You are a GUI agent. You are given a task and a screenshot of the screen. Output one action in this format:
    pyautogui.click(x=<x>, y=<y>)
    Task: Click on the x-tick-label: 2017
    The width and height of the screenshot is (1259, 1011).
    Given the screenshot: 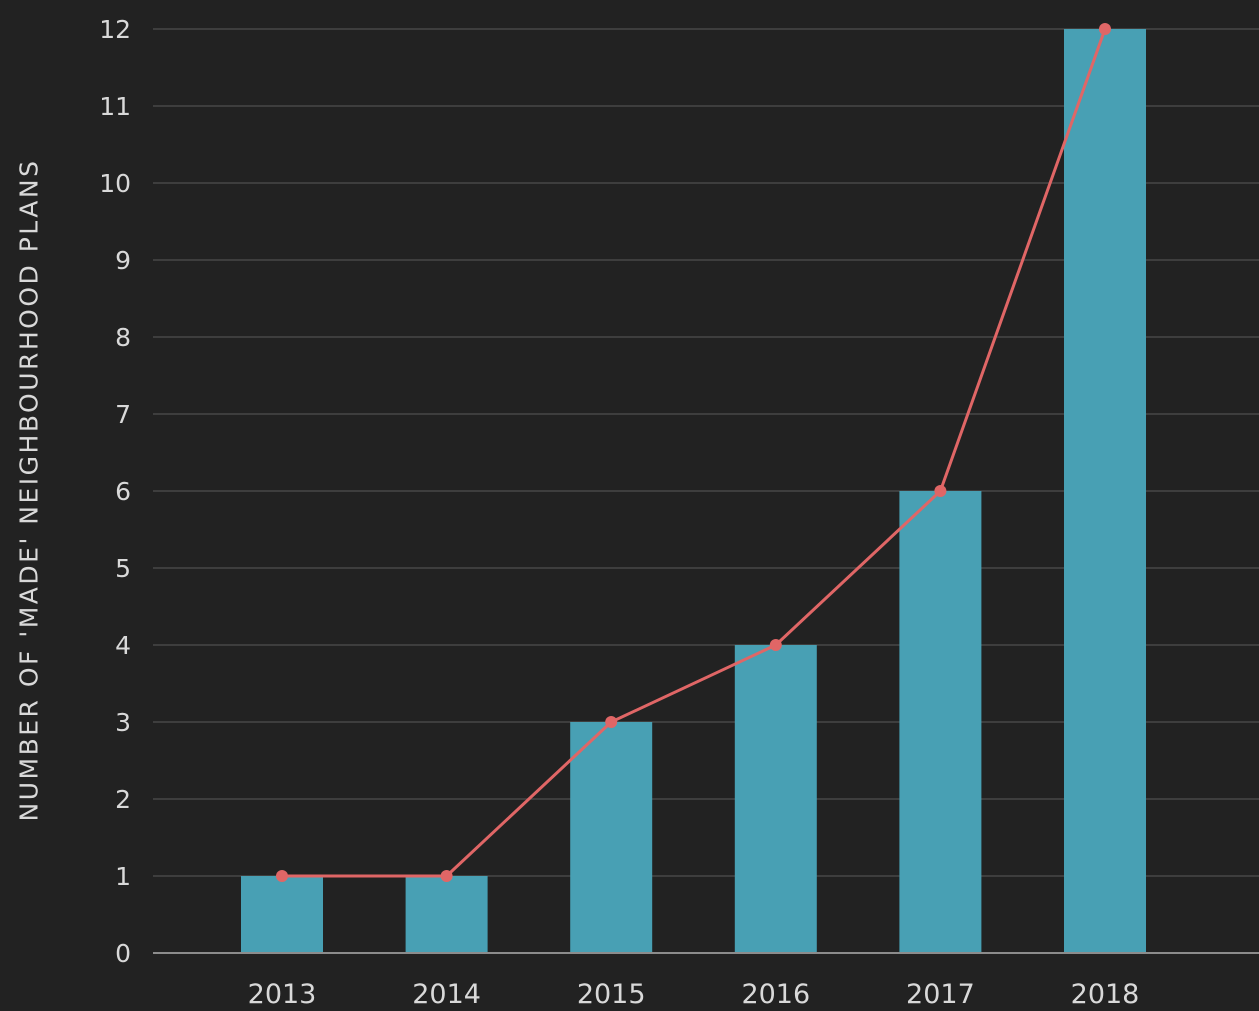 What is the action you would take?
    pyautogui.click(x=940, y=994)
    